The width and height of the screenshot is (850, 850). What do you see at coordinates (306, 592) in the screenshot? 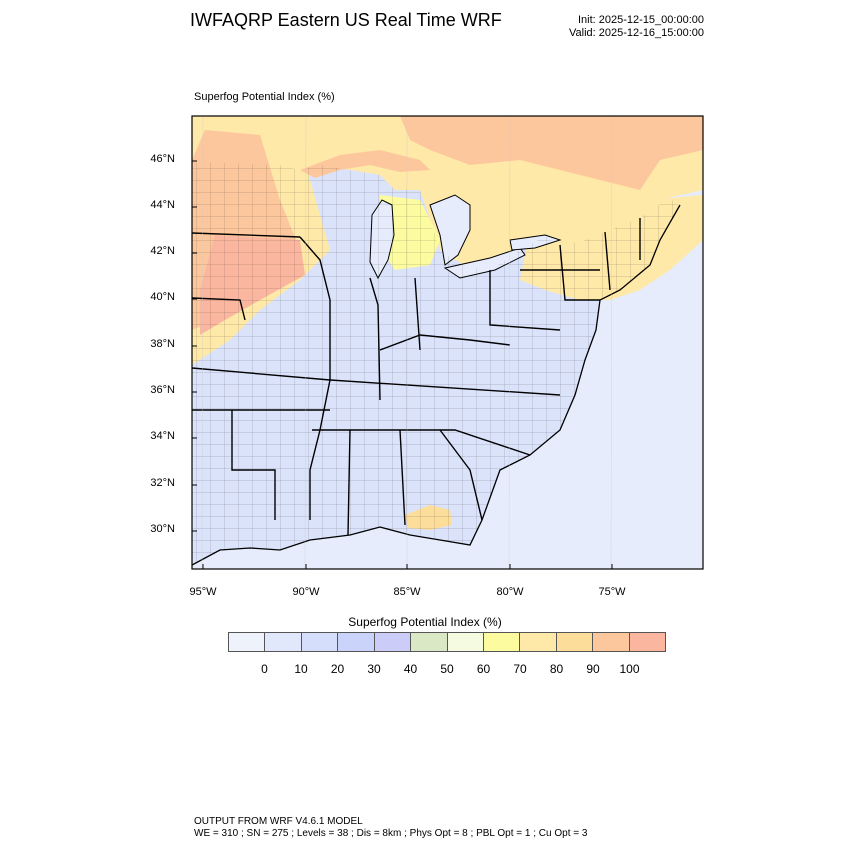
I see `lon-label: 90°W` at bounding box center [306, 592].